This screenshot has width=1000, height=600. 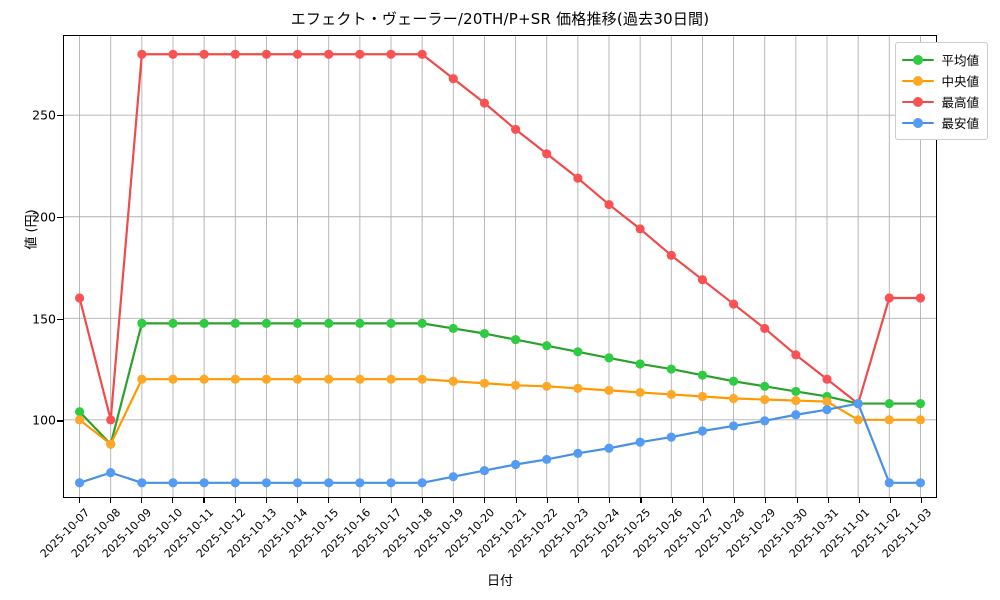 What do you see at coordinates (940, 122) in the screenshot?
I see `legend-item: 最安値` at bounding box center [940, 122].